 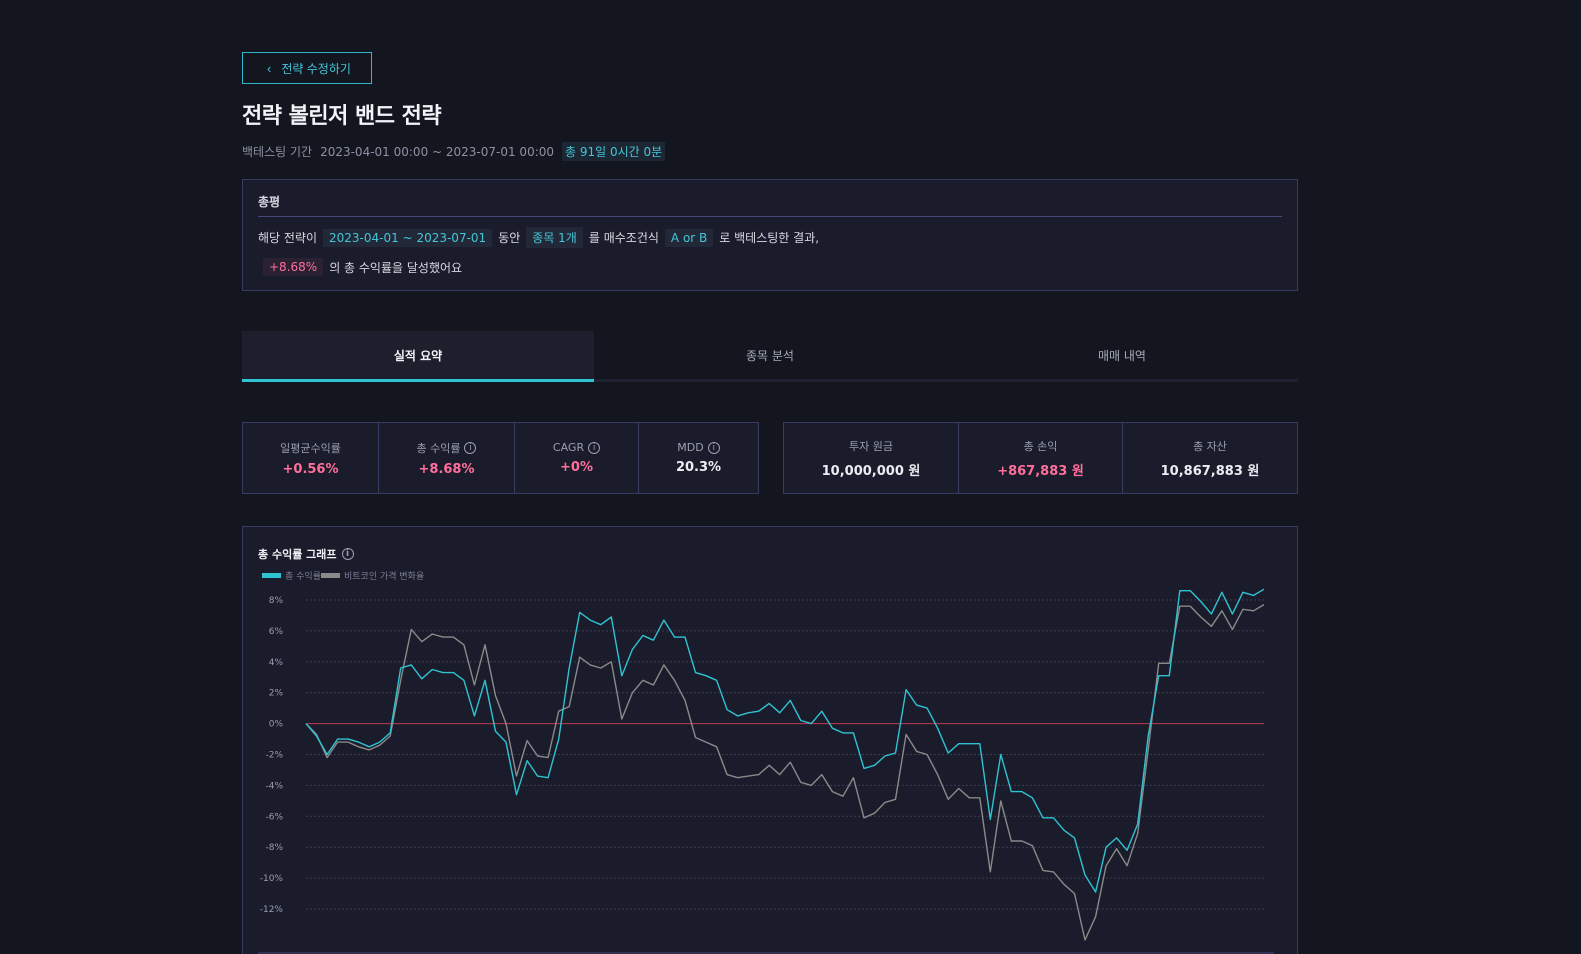 I want to click on legend-label: 비트코인 가격 변화율, so click(x=384, y=577).